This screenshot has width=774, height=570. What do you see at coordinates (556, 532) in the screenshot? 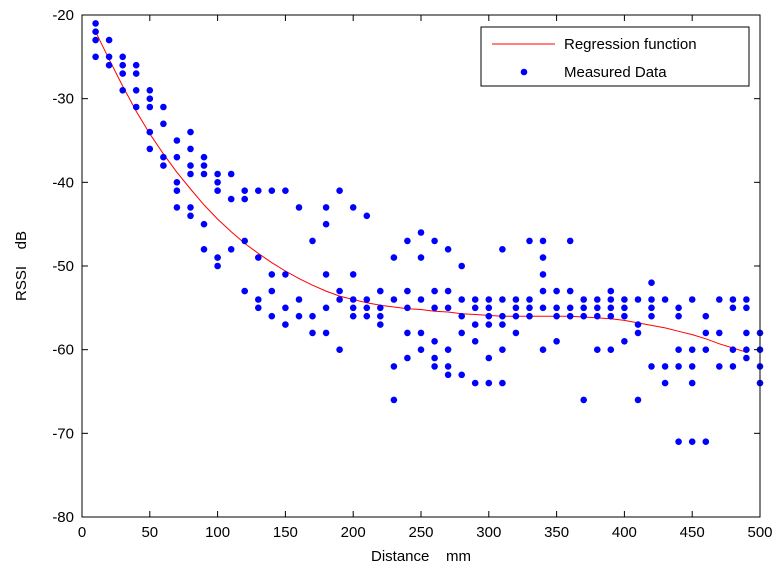
I see `x-tick-label: 350` at bounding box center [556, 532].